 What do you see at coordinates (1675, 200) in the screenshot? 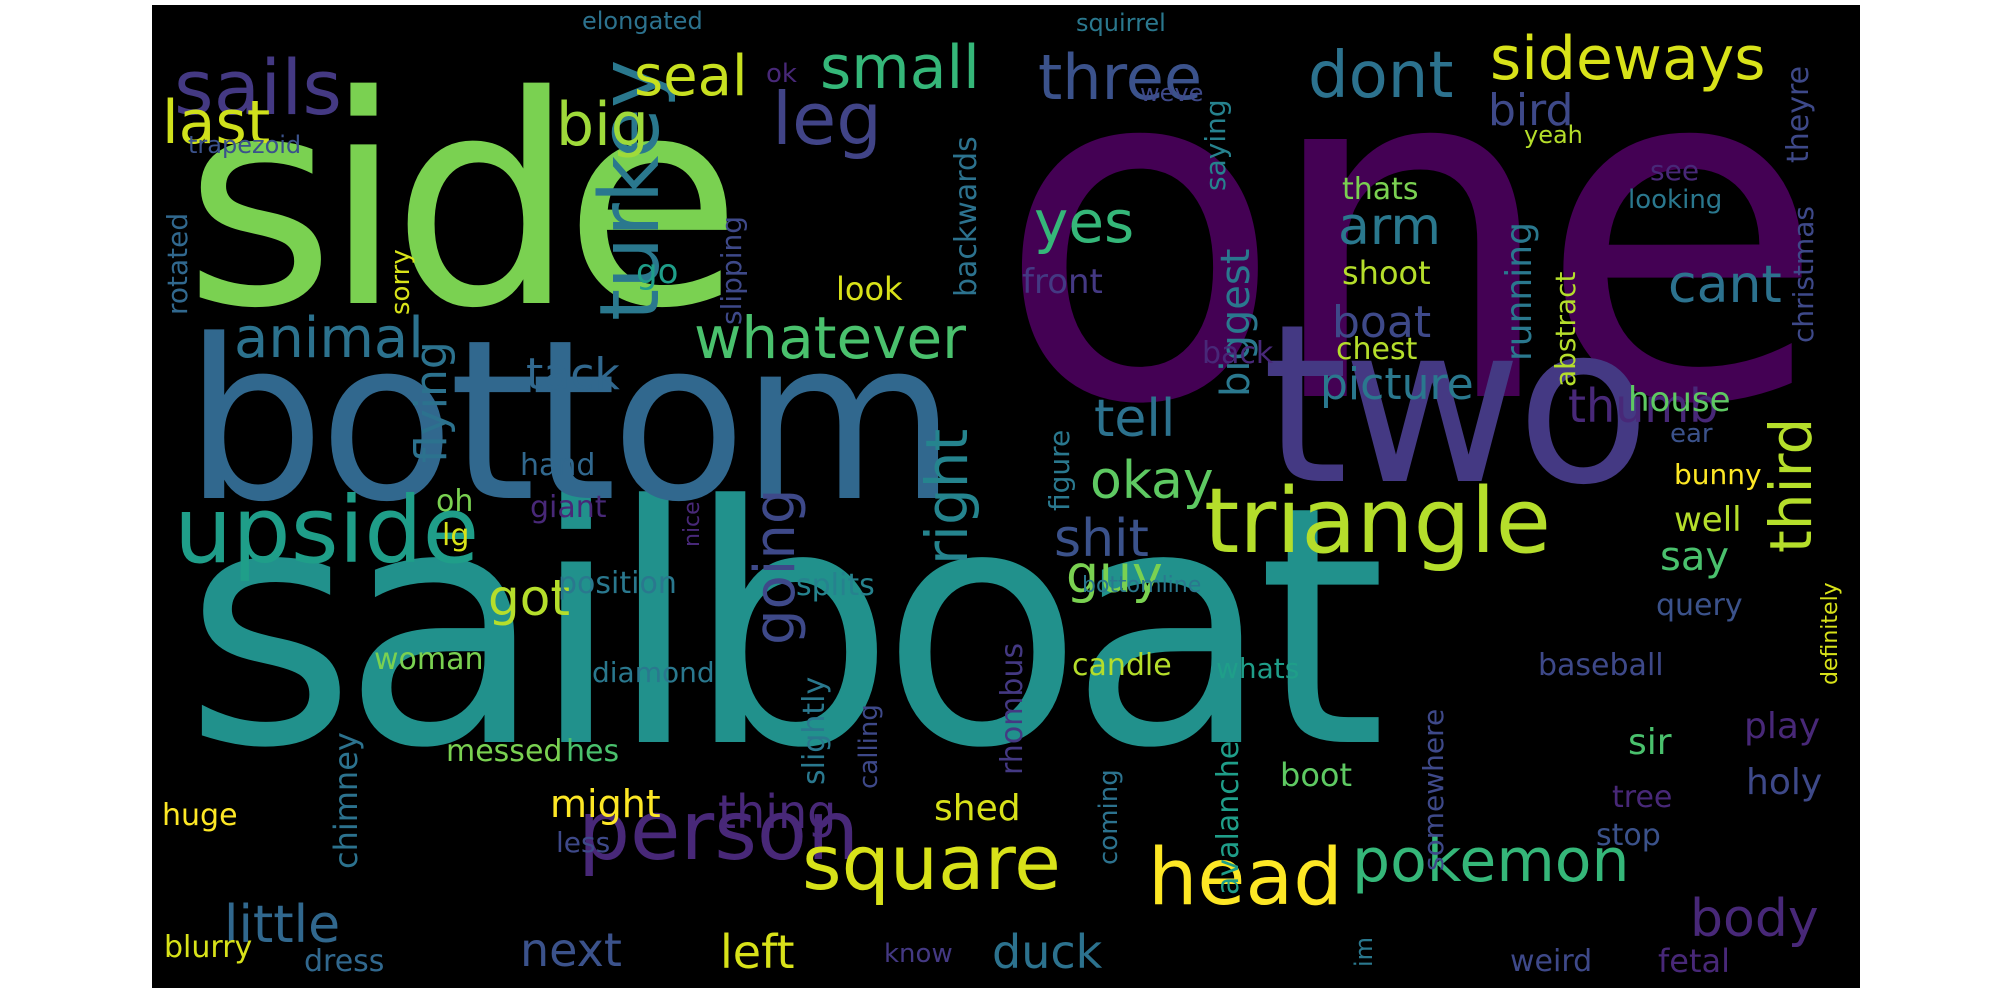
I see `word: looking` at bounding box center [1675, 200].